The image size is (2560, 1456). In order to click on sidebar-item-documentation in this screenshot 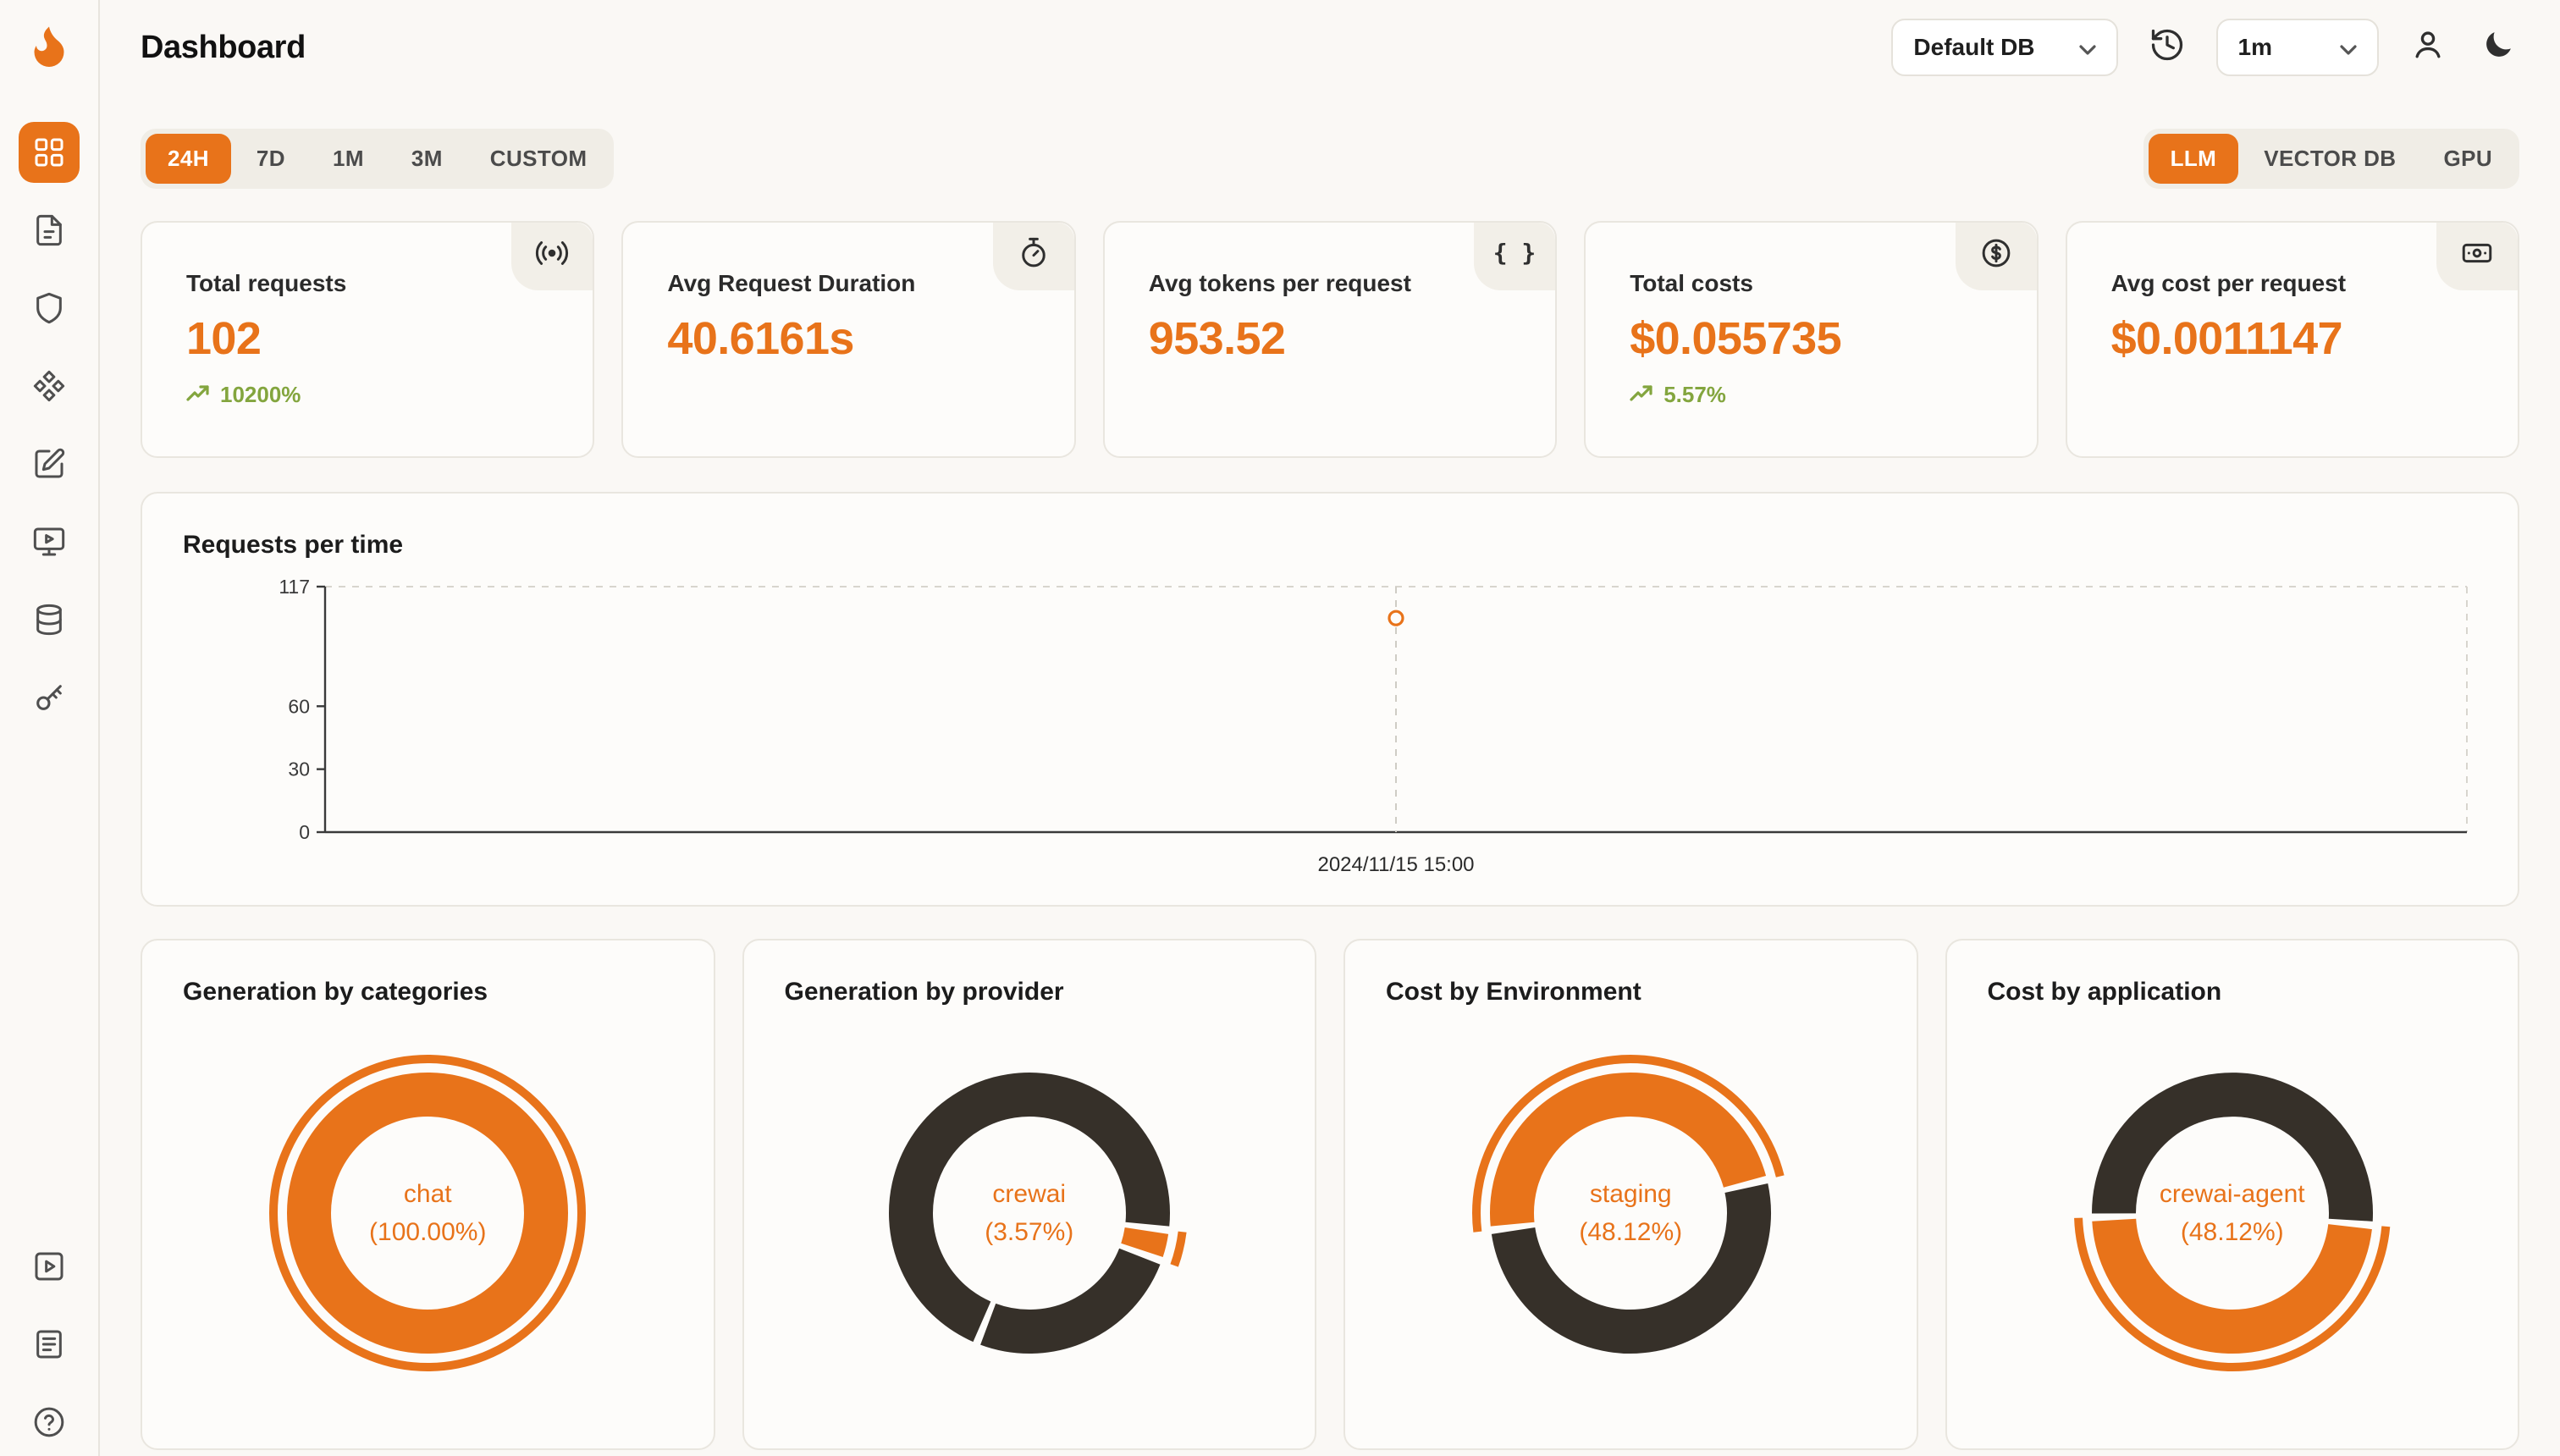, I will do `click(49, 1344)`.